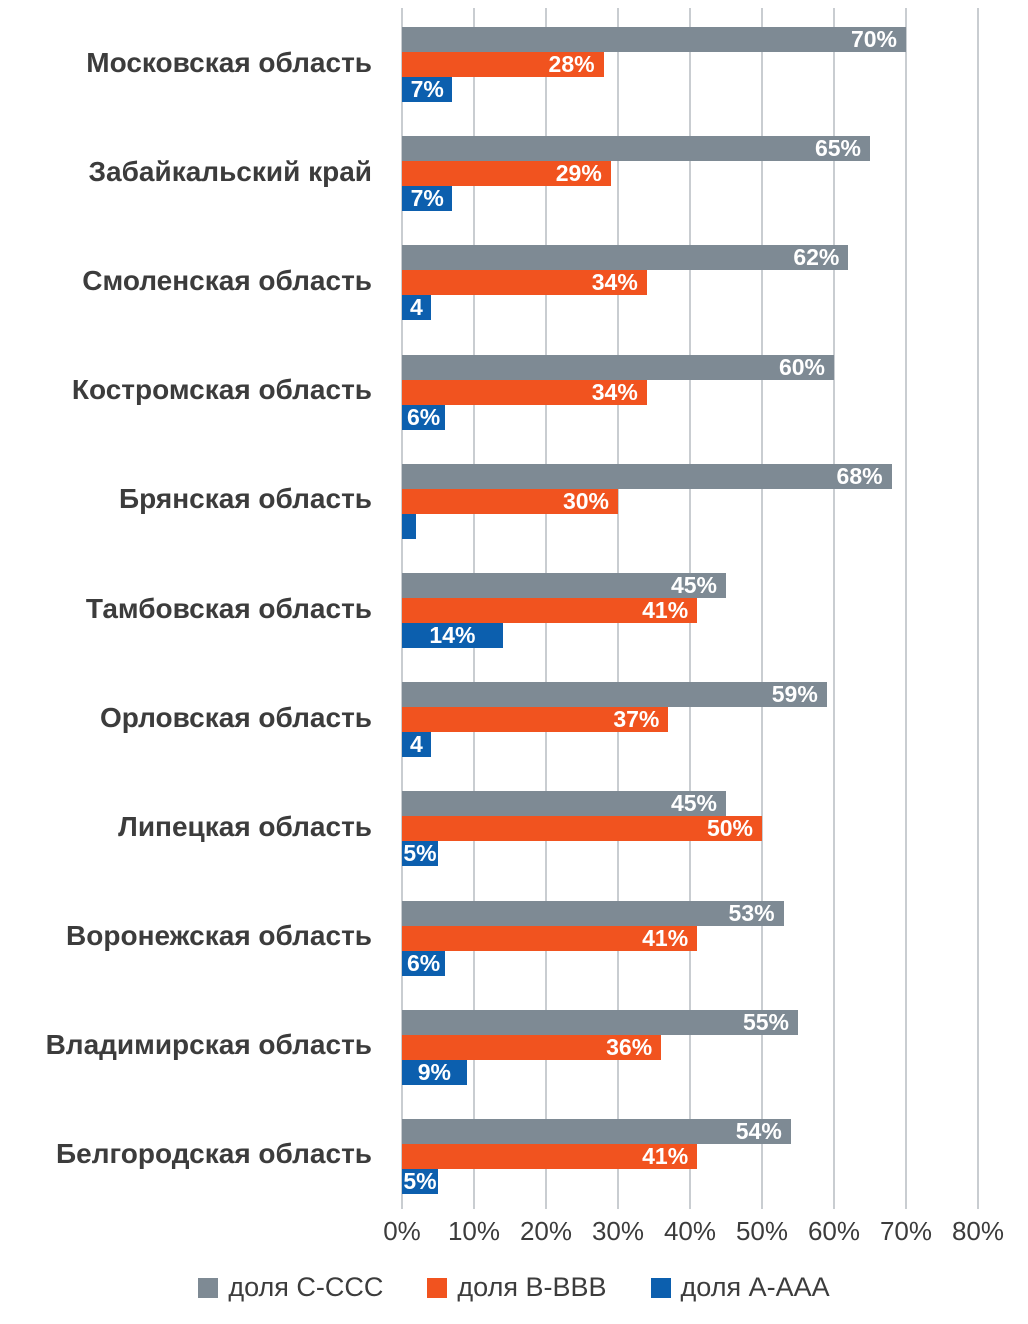  Describe the element at coordinates (503, 64) in the screenshot. I see `bar-b-bbb: 28%` at that location.